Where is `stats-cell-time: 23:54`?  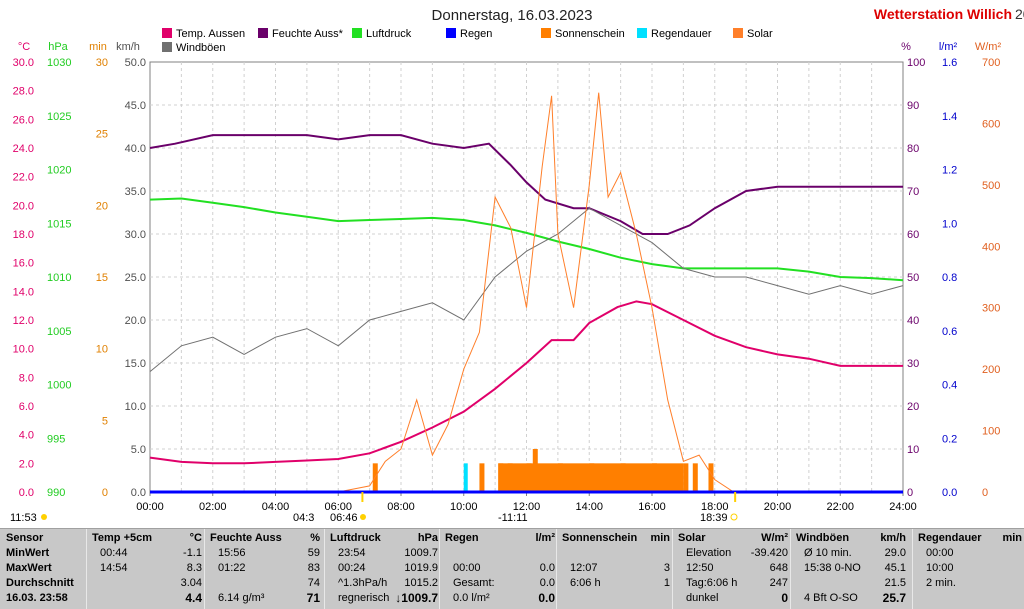
stats-cell-time: 23:54 is located at coordinates (352, 553).